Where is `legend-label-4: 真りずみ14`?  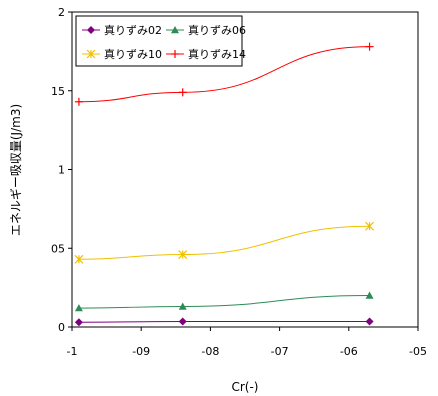
legend-label-4: 真りずみ14 is located at coordinates (217, 54).